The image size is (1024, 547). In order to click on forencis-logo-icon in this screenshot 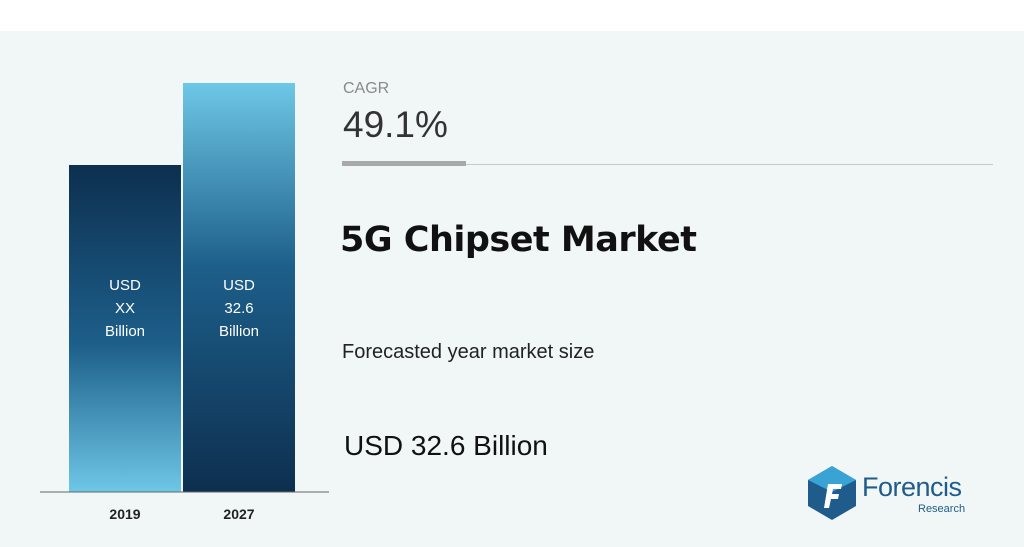, I will do `click(832, 493)`.